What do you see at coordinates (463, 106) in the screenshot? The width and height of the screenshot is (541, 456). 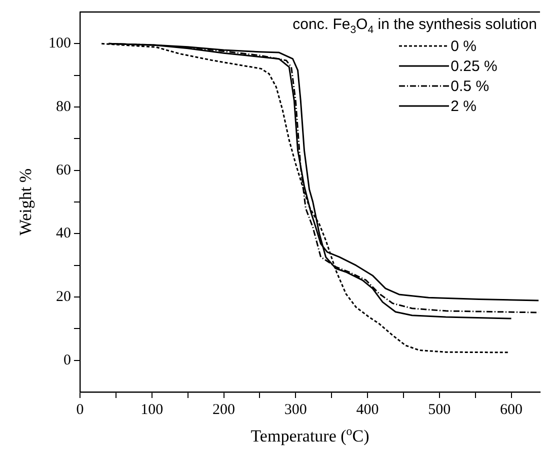 I see `legend-label: 2 %` at bounding box center [463, 106].